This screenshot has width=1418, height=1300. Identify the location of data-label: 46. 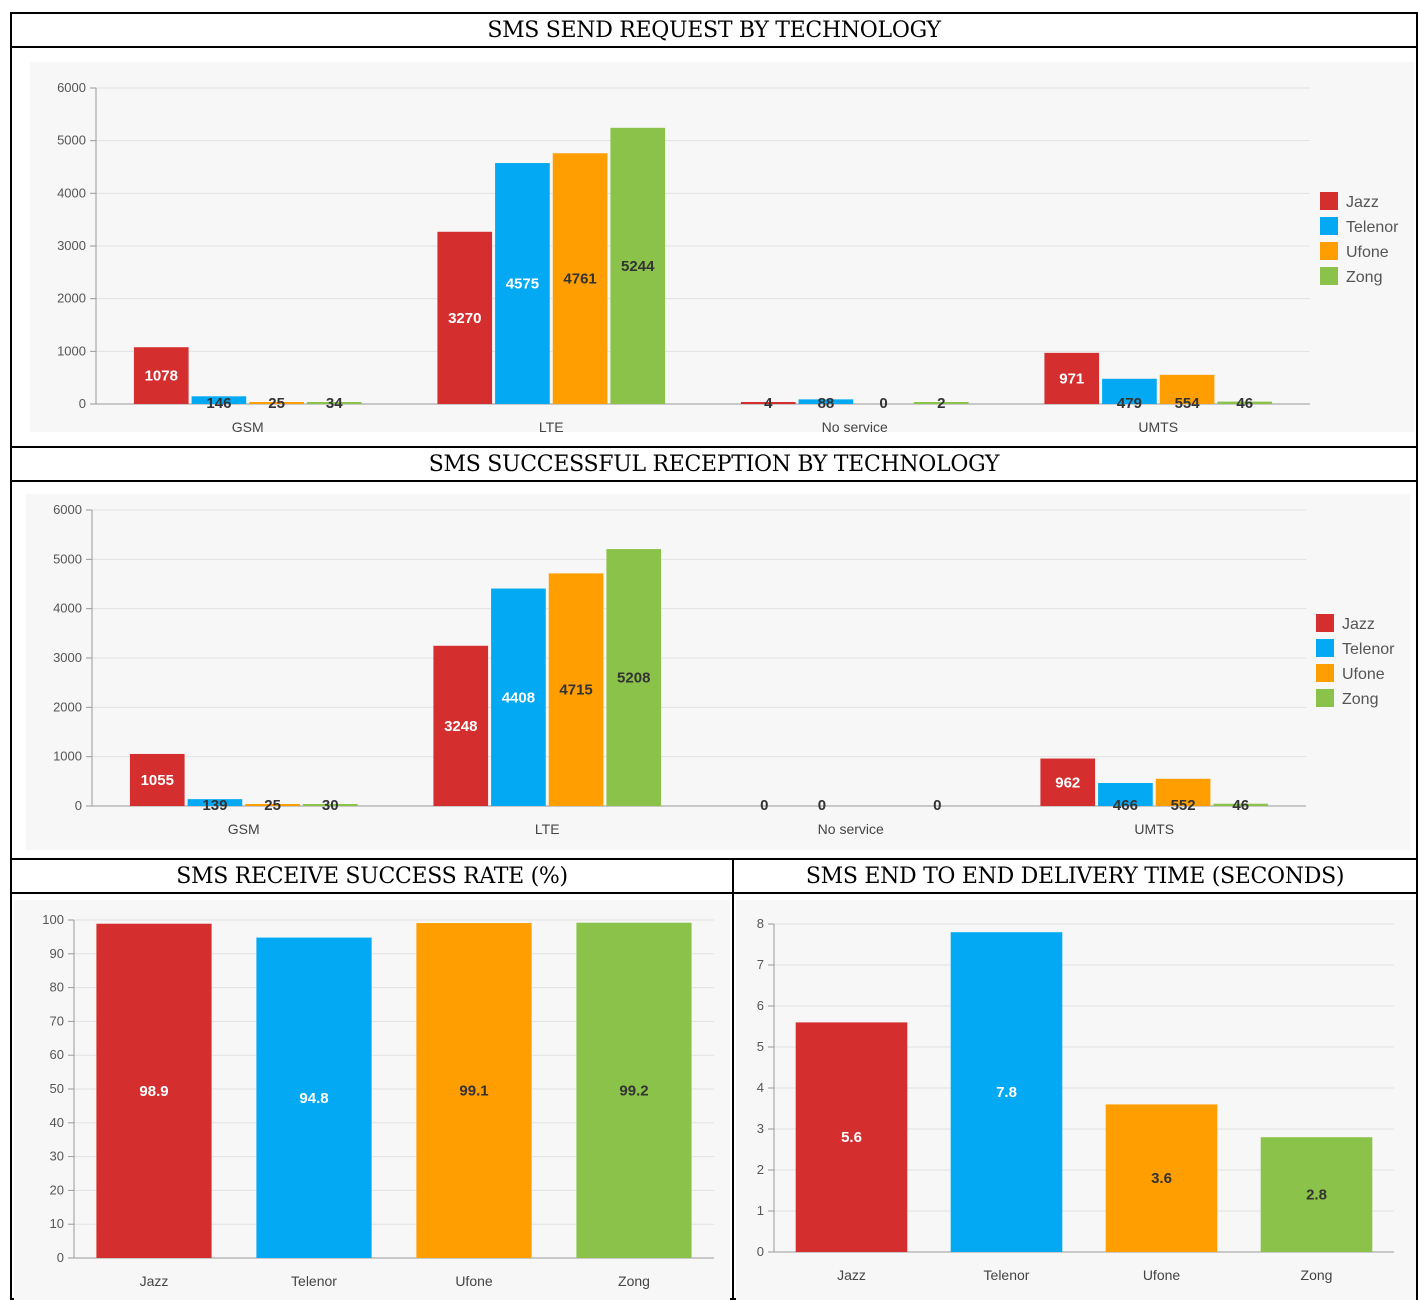
(1240, 805).